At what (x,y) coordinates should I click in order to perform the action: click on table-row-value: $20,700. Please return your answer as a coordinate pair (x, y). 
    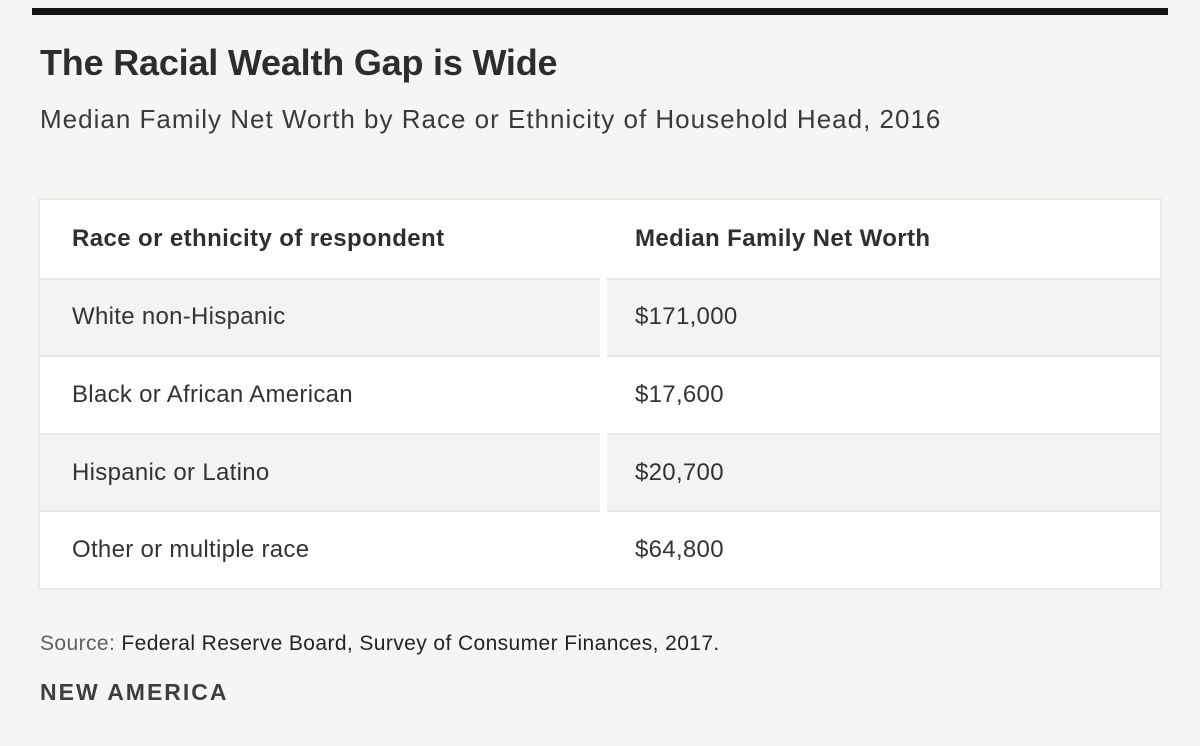
    Looking at the image, I should click on (883, 471).